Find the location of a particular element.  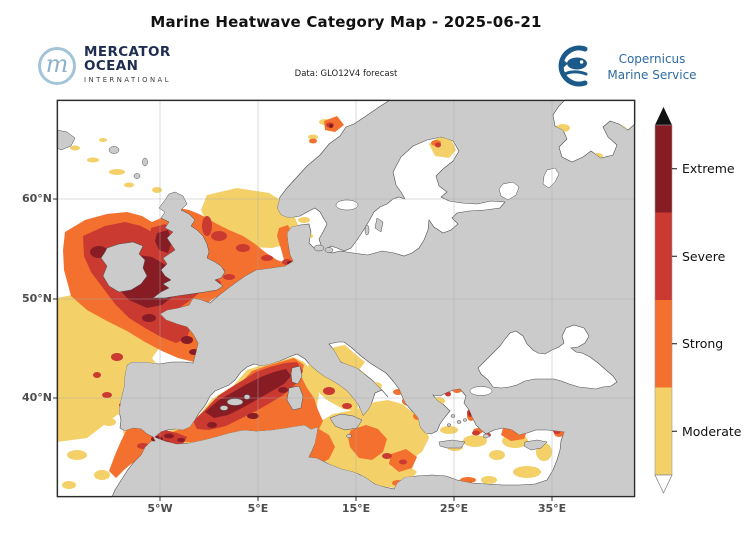

mercator-monogram-icon: m is located at coordinates (57, 66).